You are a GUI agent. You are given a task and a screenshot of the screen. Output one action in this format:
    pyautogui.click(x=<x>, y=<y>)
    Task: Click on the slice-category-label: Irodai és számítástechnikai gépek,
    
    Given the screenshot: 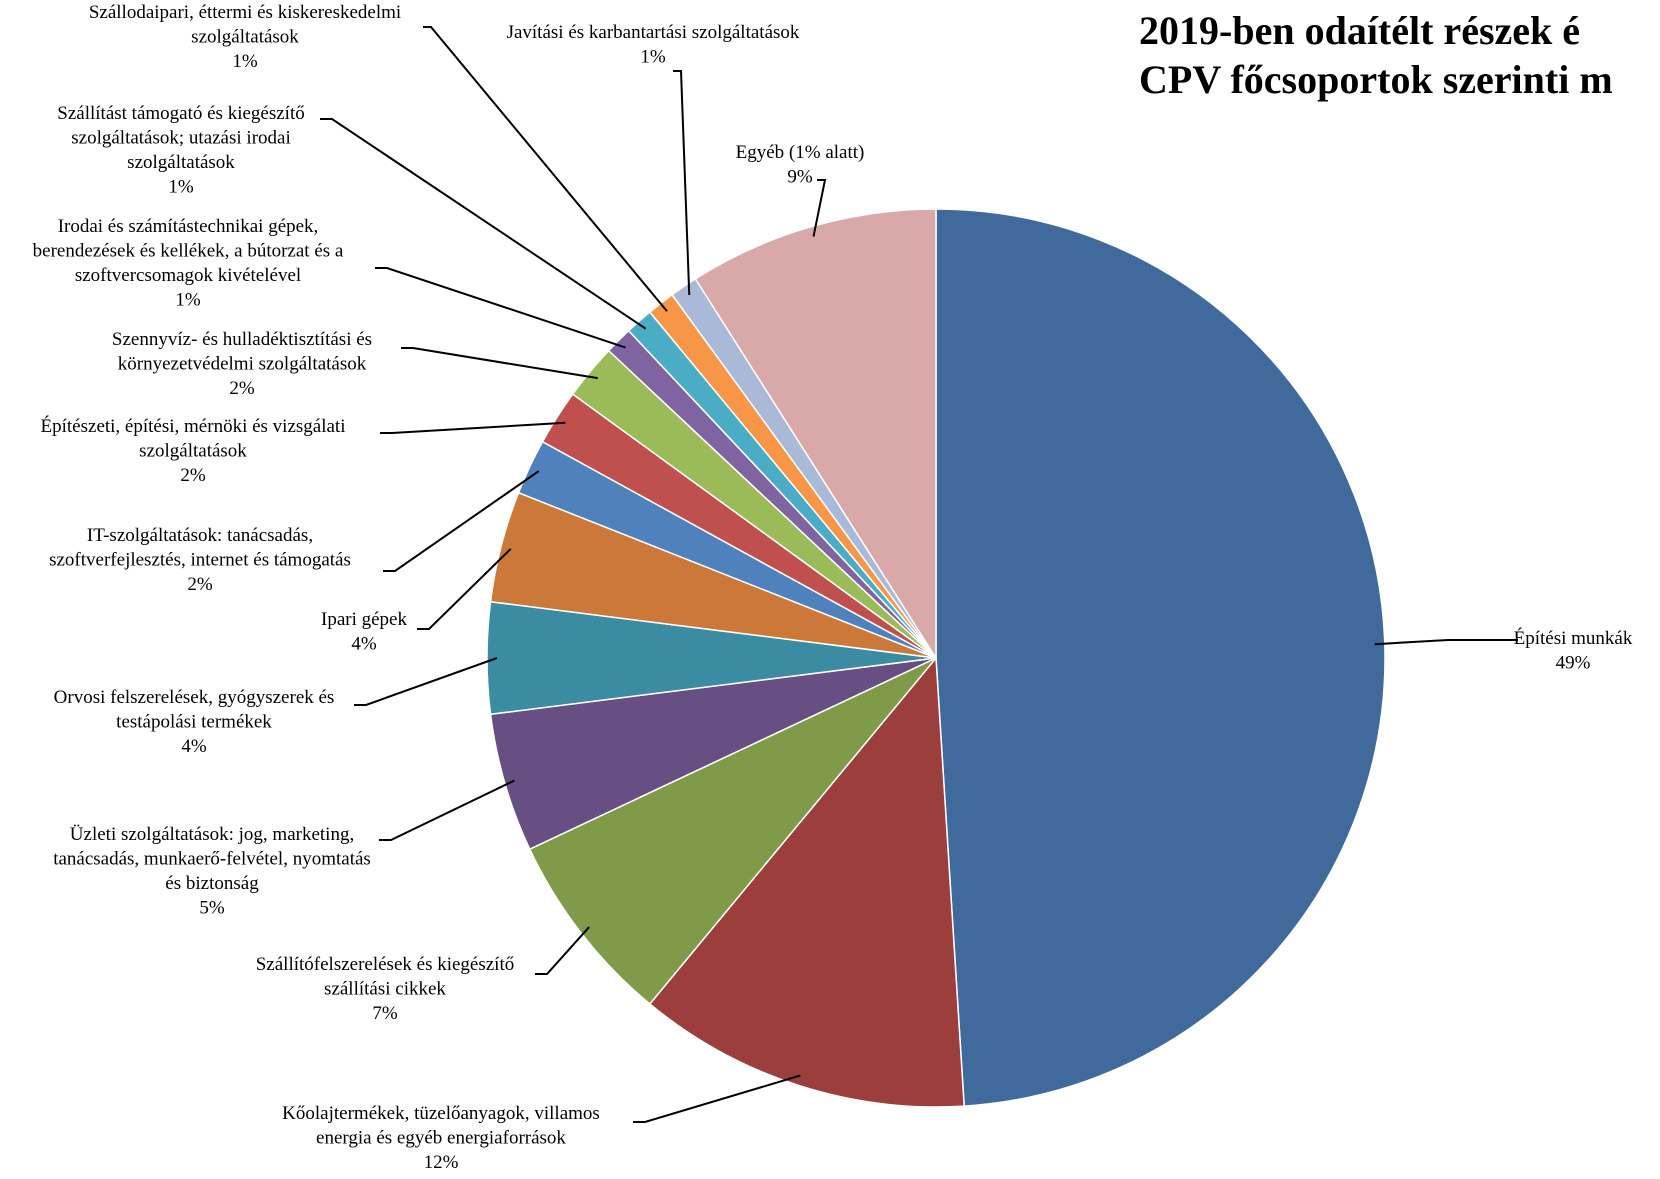 What is the action you would take?
    pyautogui.click(x=188, y=226)
    